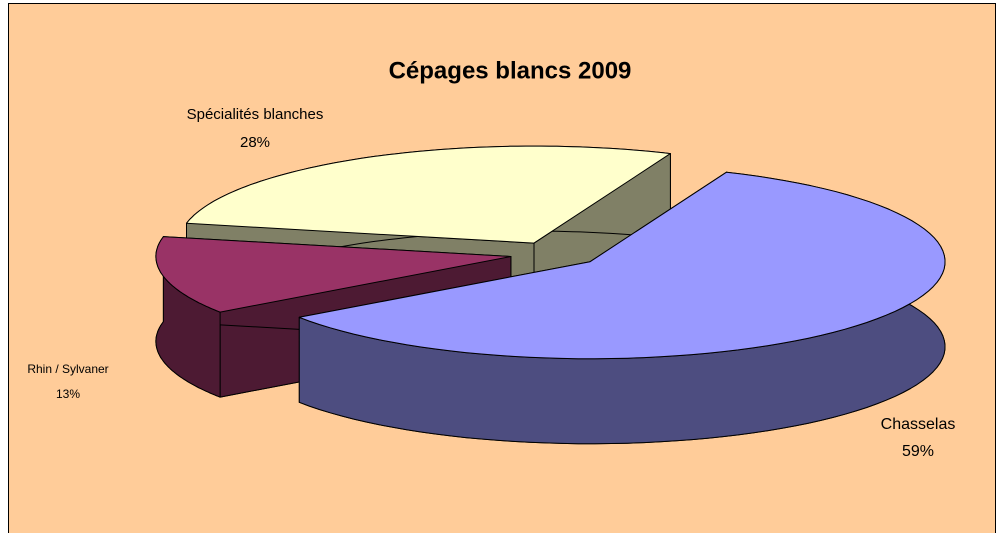 Image resolution: width=999 pixels, height=533 pixels. What do you see at coordinates (67, 369) in the screenshot?
I see `data-label-name: Rhin / Sylvaner` at bounding box center [67, 369].